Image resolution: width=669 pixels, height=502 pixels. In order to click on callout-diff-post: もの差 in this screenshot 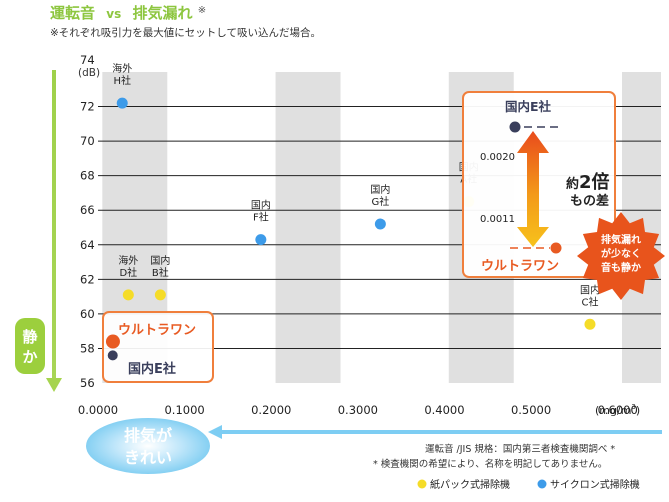, I will do `click(589, 201)`.